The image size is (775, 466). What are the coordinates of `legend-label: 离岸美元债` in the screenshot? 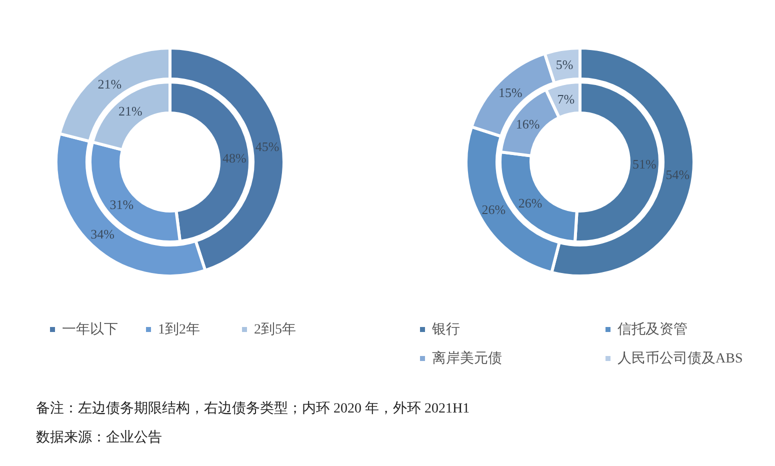 It's located at (467, 358).